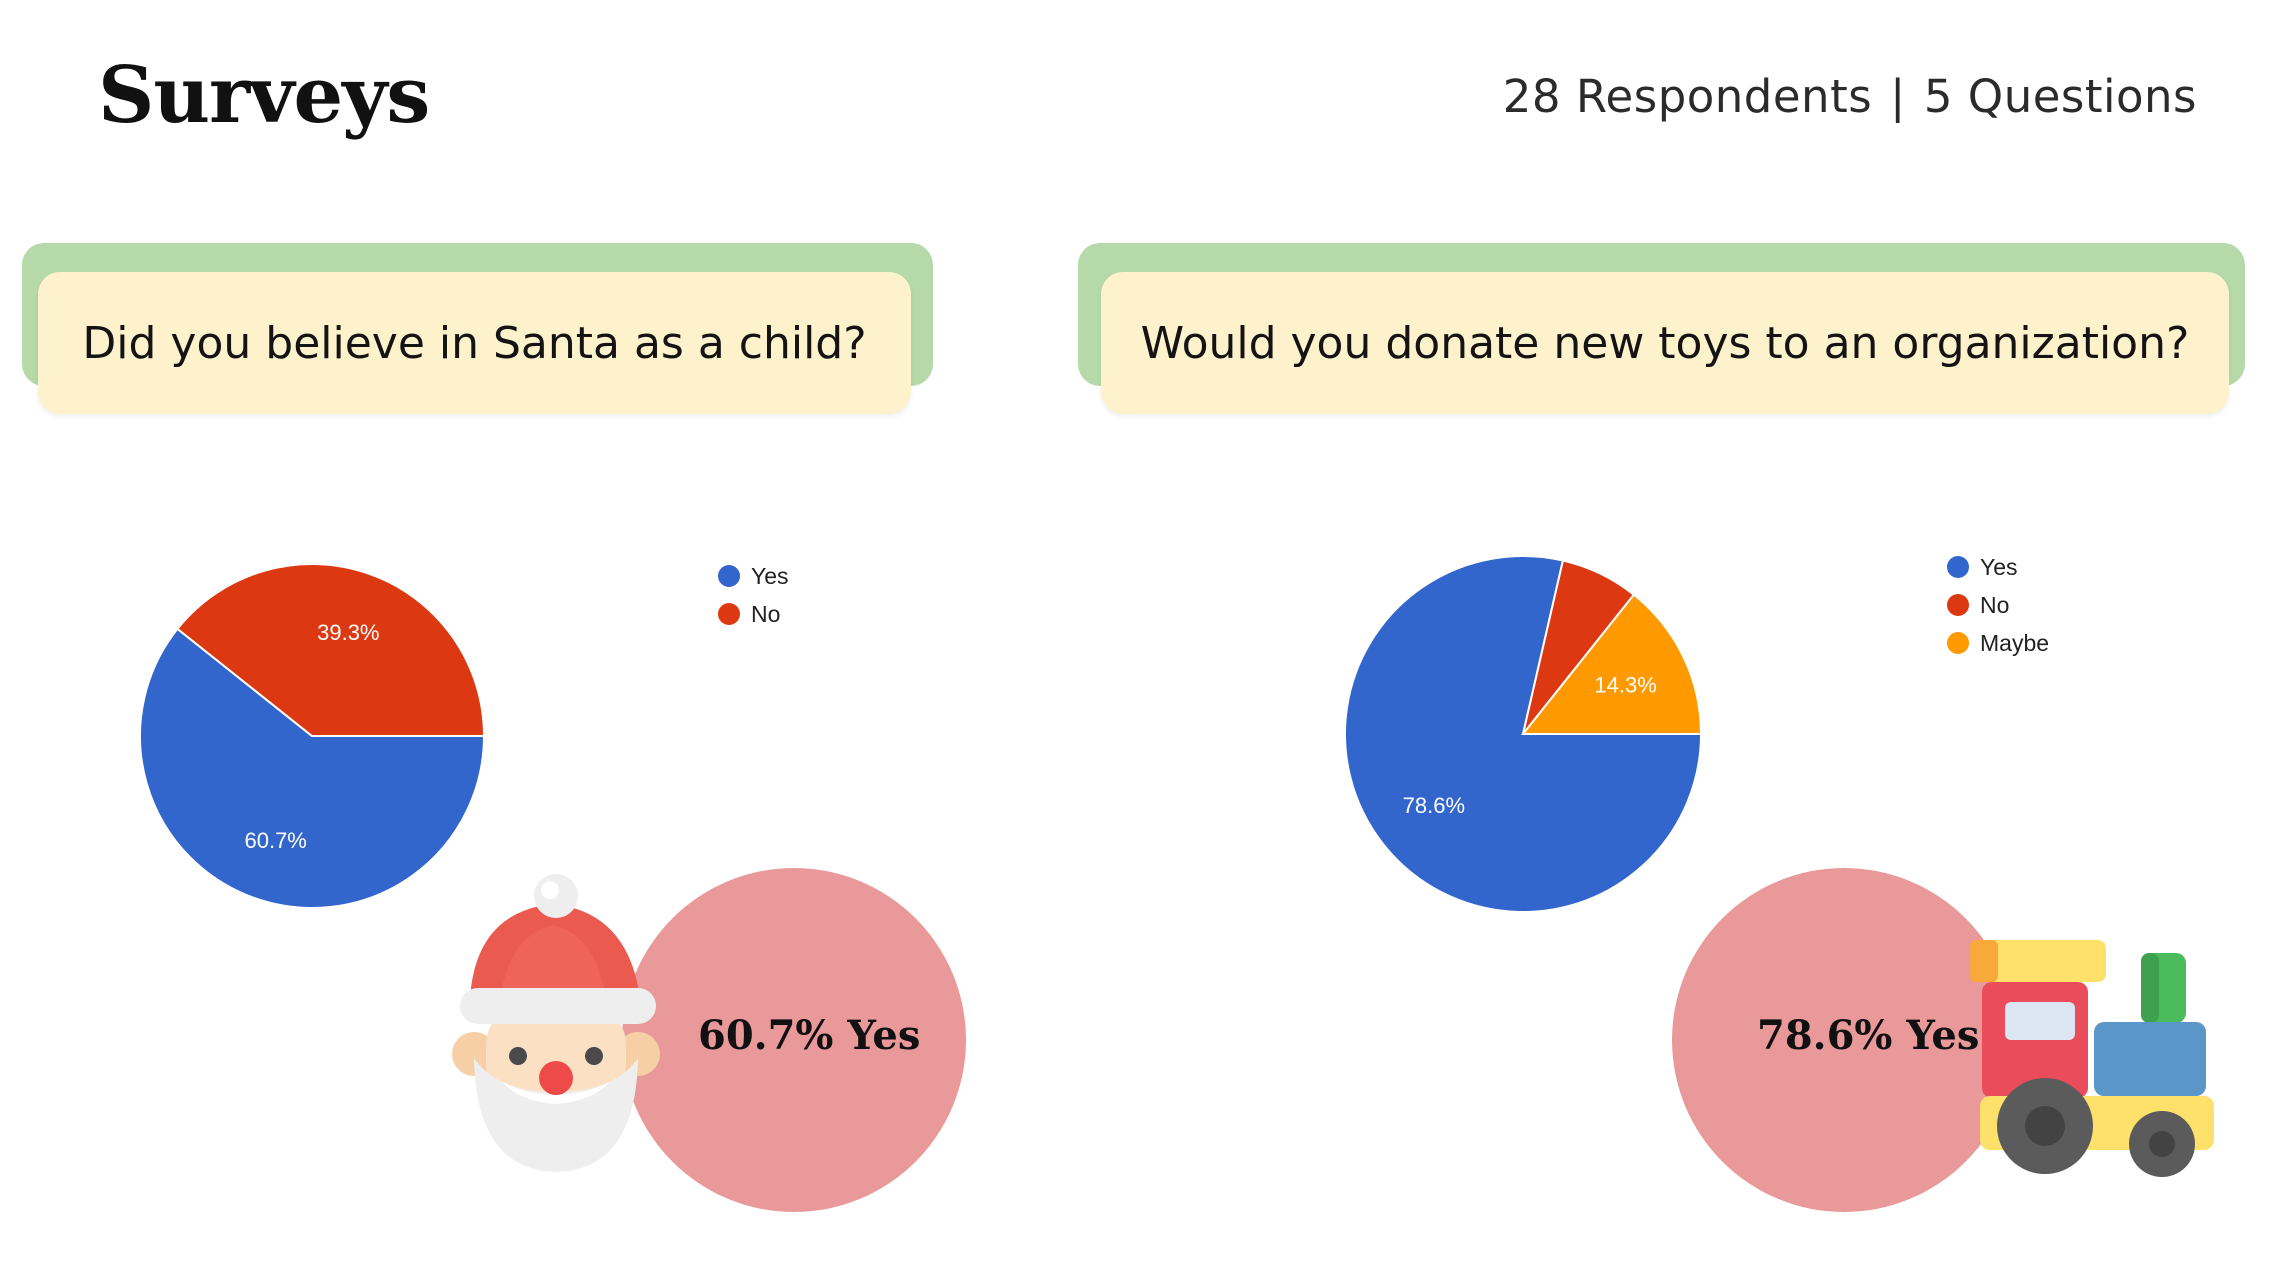 This screenshot has height=1263, width=2269. Describe the element at coordinates (1625, 685) in the screenshot. I see `slice-label-maybe: 14.3%` at that location.